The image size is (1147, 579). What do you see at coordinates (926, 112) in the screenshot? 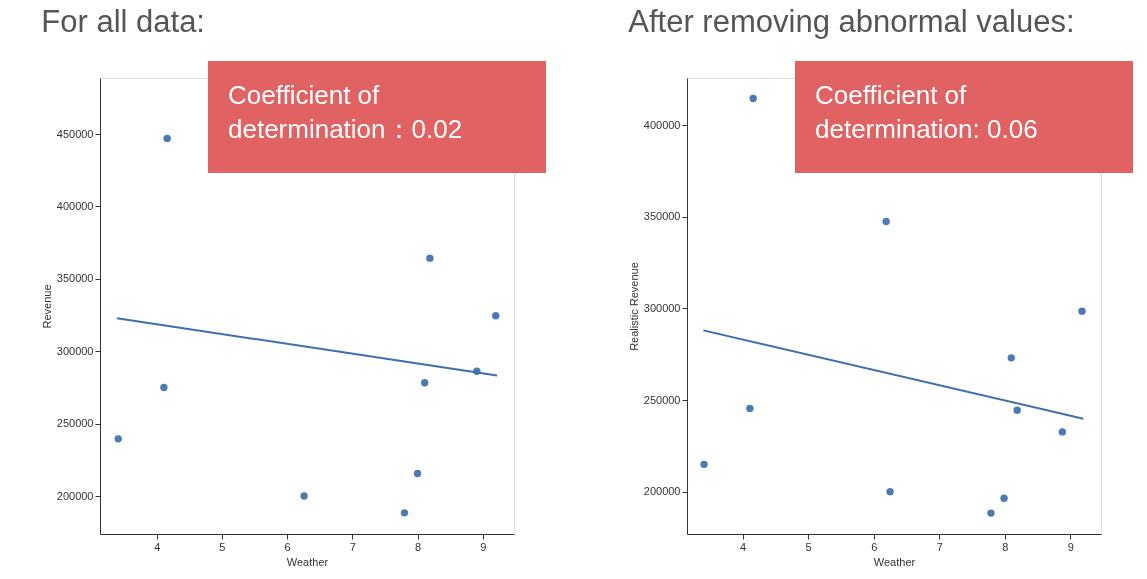
I see `annotation: Coefficient of determination: 0.06` at bounding box center [926, 112].